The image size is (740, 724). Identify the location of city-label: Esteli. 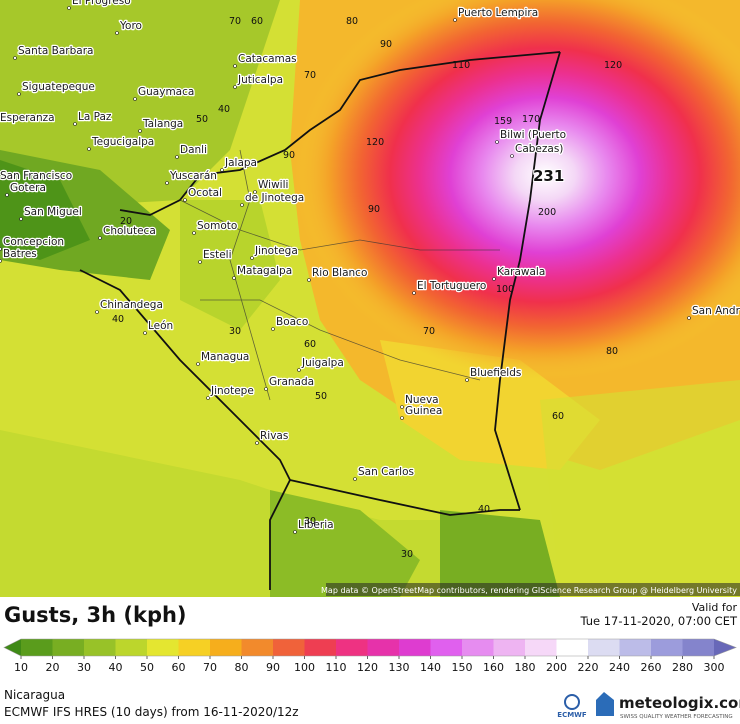
(217, 255).